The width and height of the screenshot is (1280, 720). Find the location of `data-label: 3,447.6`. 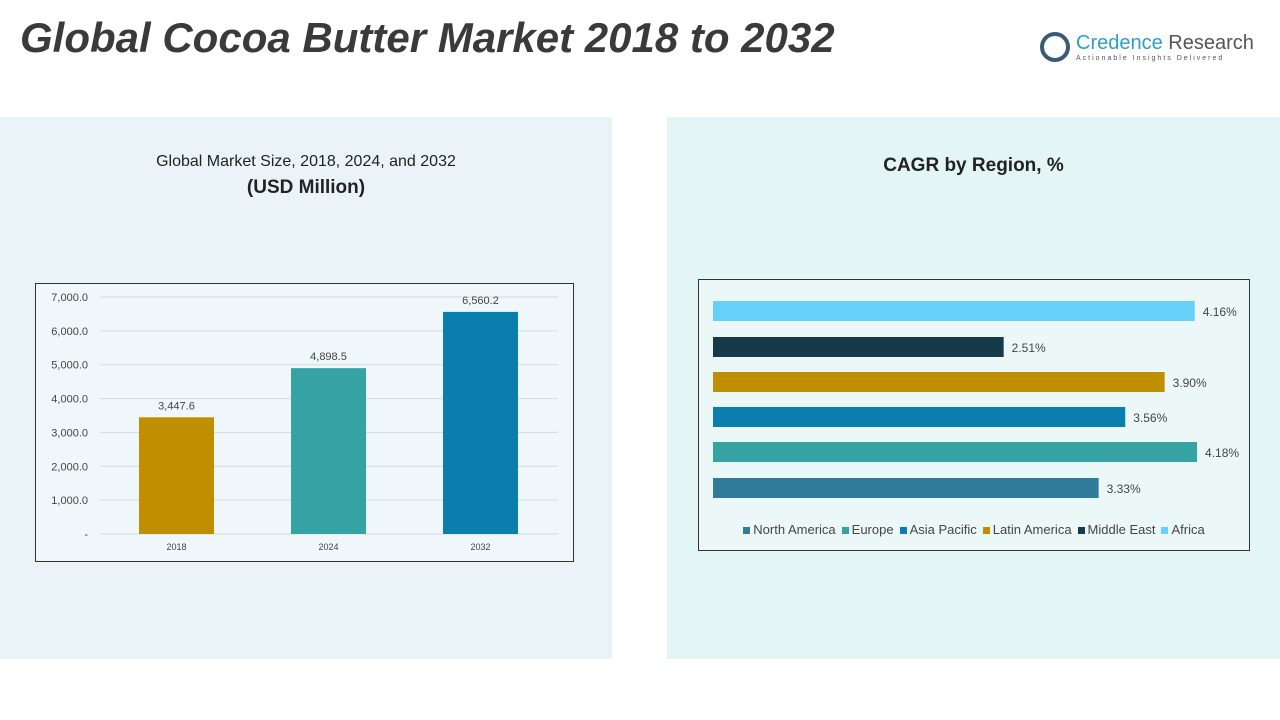

data-label: 3,447.6 is located at coordinates (176, 406).